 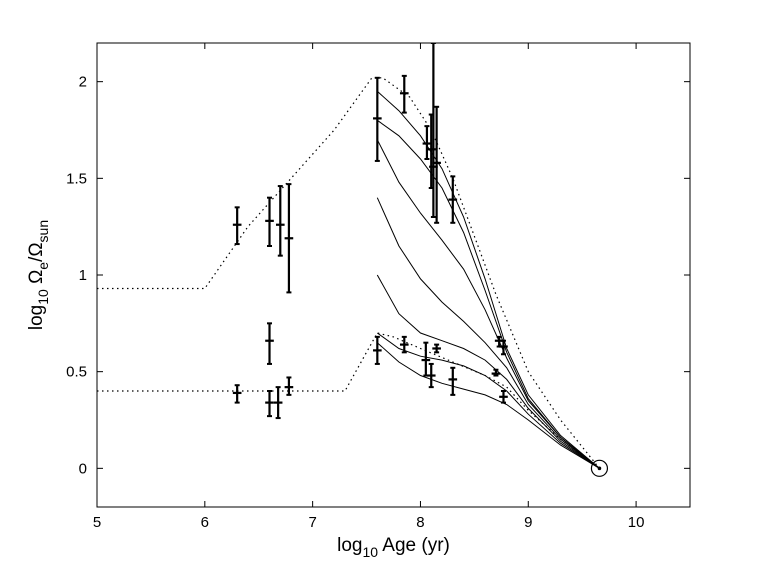 I want to click on x-tick-label: 9, so click(x=528, y=522).